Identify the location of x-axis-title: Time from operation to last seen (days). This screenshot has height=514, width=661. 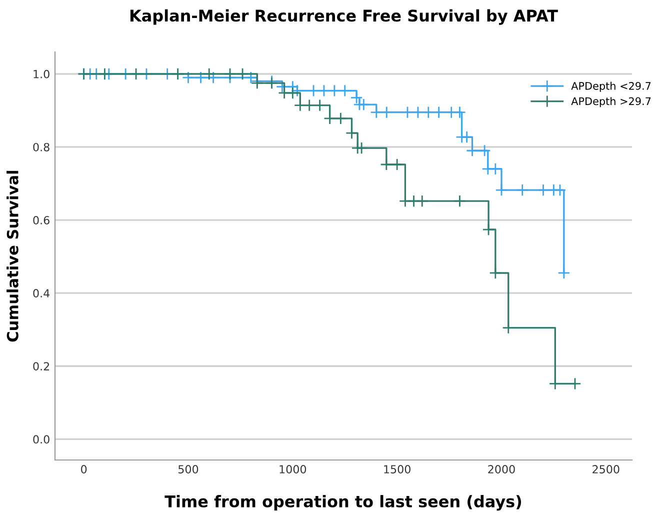
(343, 503).